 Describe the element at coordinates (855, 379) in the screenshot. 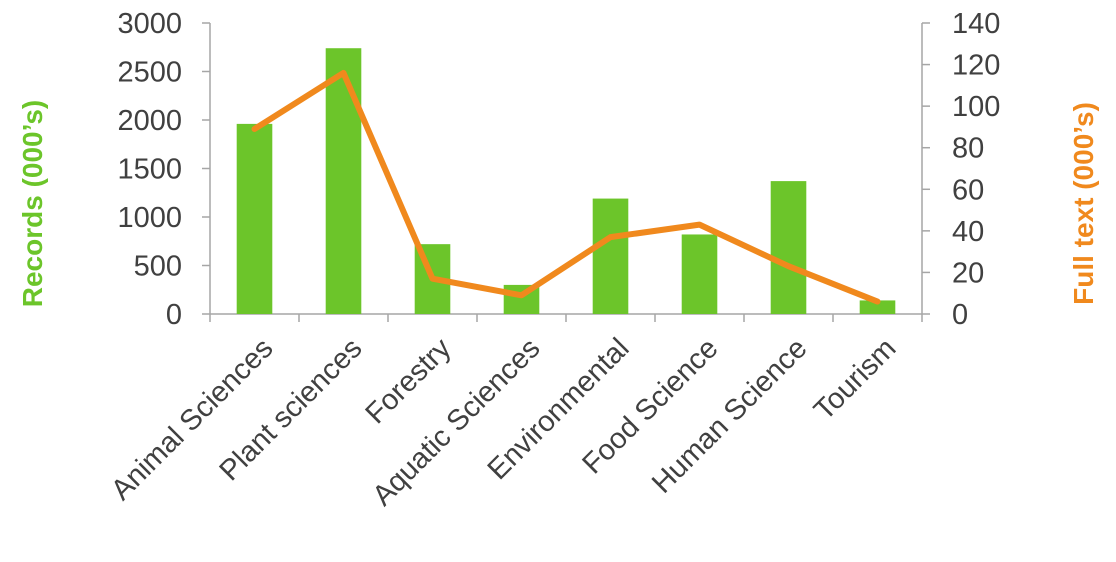

I see `category-label: Tourism` at that location.